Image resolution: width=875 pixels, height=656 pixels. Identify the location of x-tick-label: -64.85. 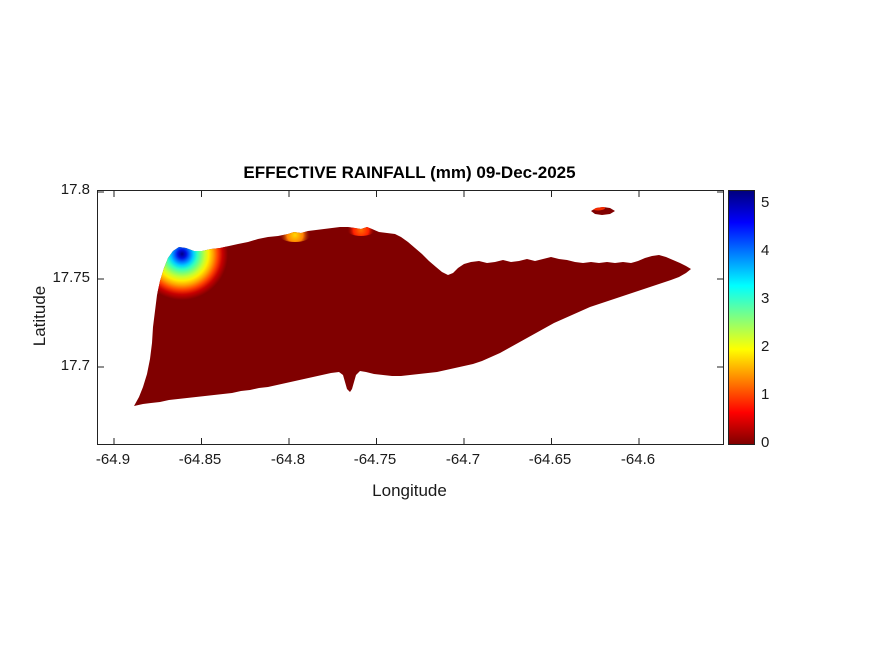
(200, 459).